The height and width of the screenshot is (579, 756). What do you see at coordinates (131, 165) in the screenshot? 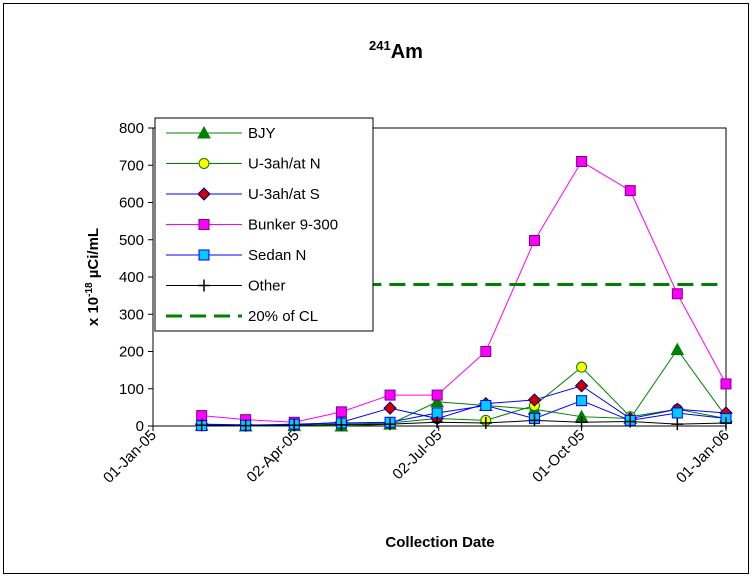
I see `y-tick-label: 700` at bounding box center [131, 165].